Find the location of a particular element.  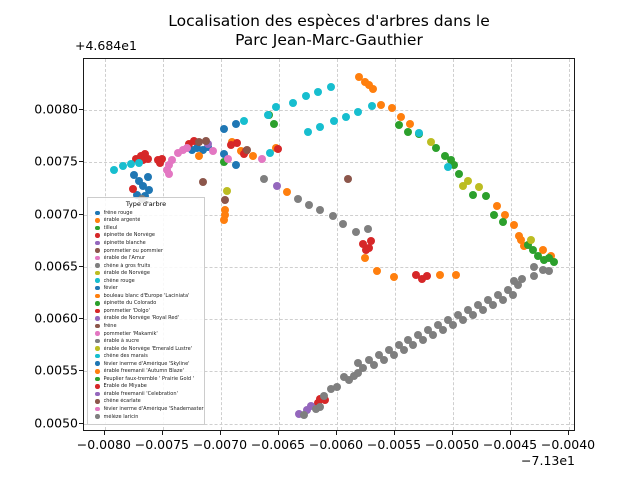

legend-item-label: chêne rouge is located at coordinates (119, 280).